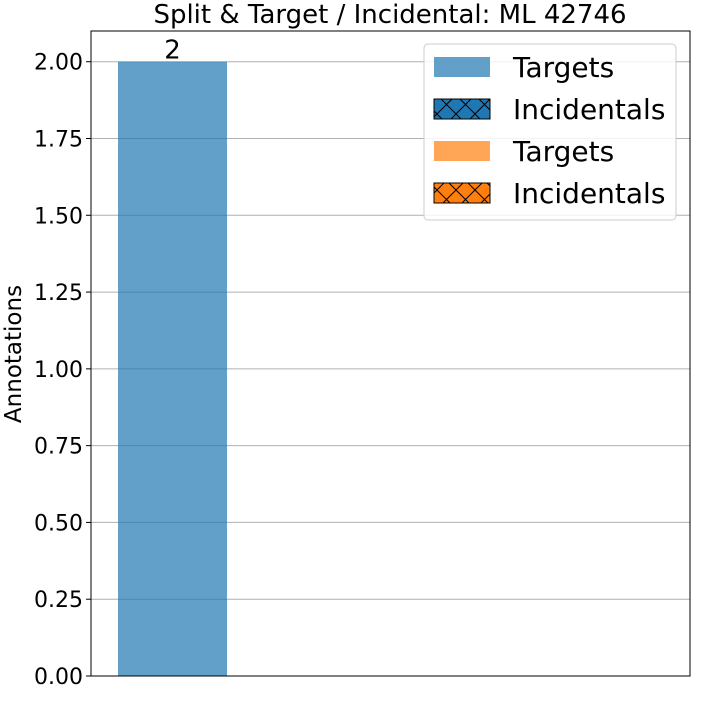 This screenshot has width=720, height=725. Describe the element at coordinates (563, 67) in the screenshot. I see `legend-label-0: Targets` at that location.